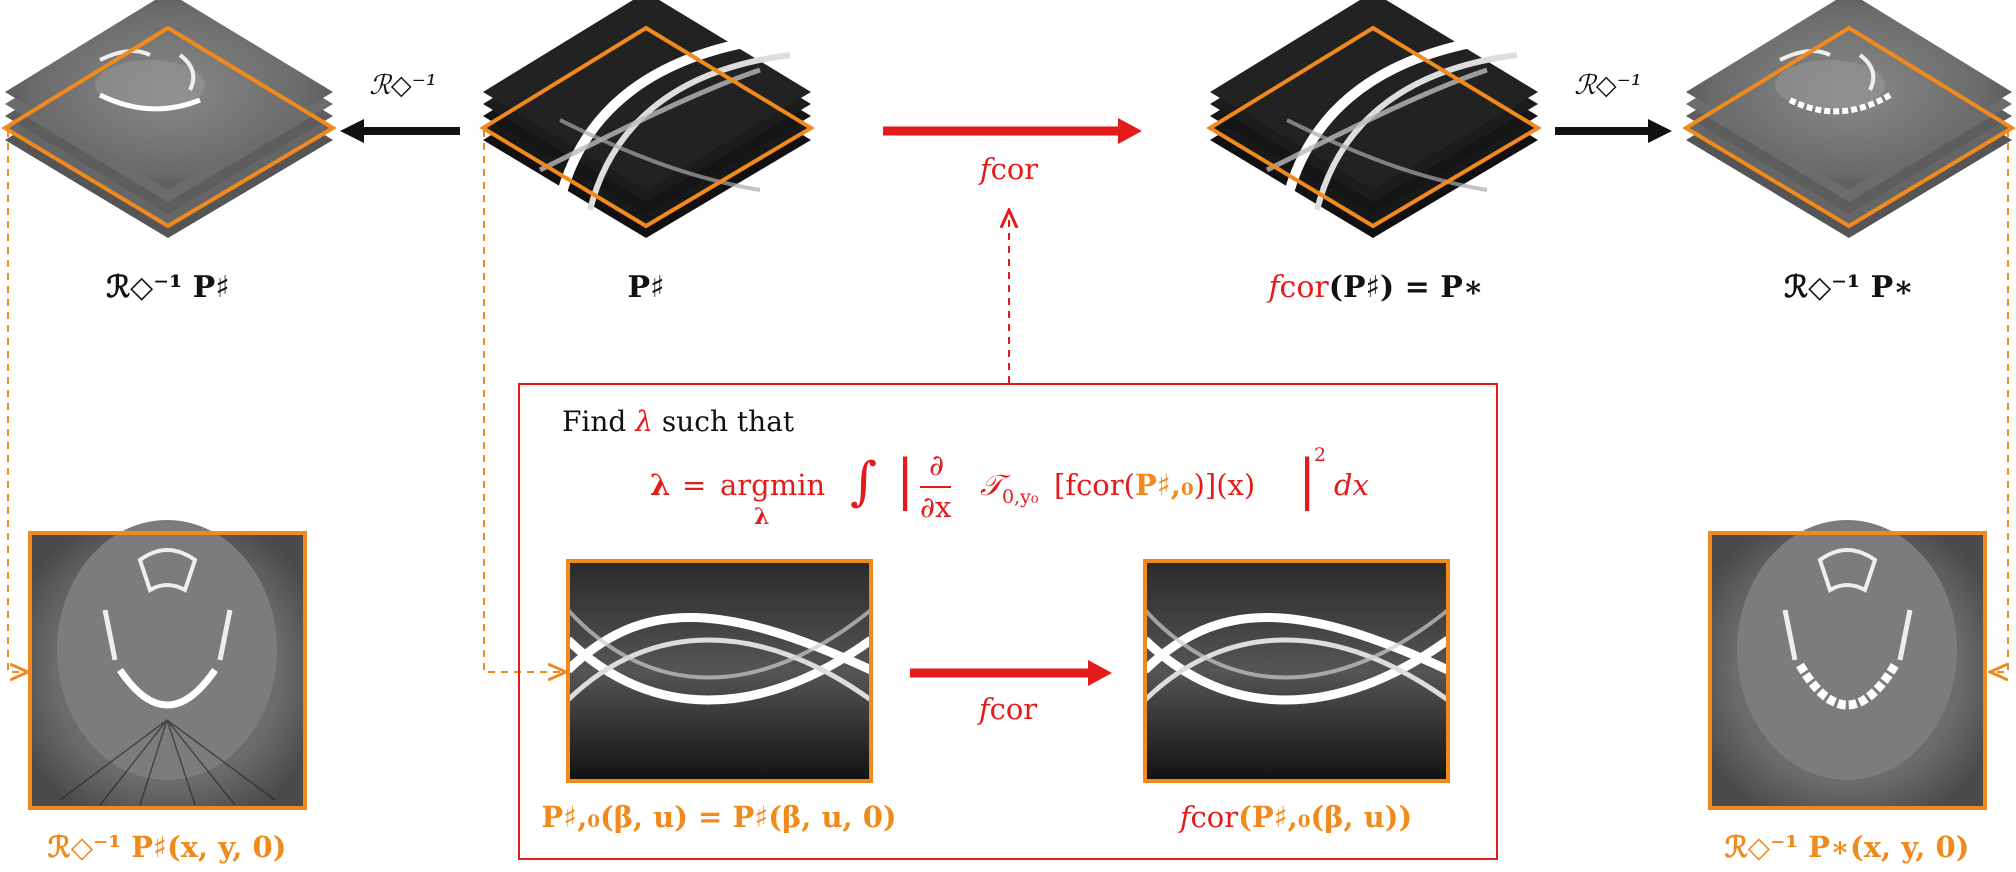 This screenshot has width=2016, height=872. I want to click on label-corrected-stack: fcor(P♯) = P∗, so click(1376, 287).